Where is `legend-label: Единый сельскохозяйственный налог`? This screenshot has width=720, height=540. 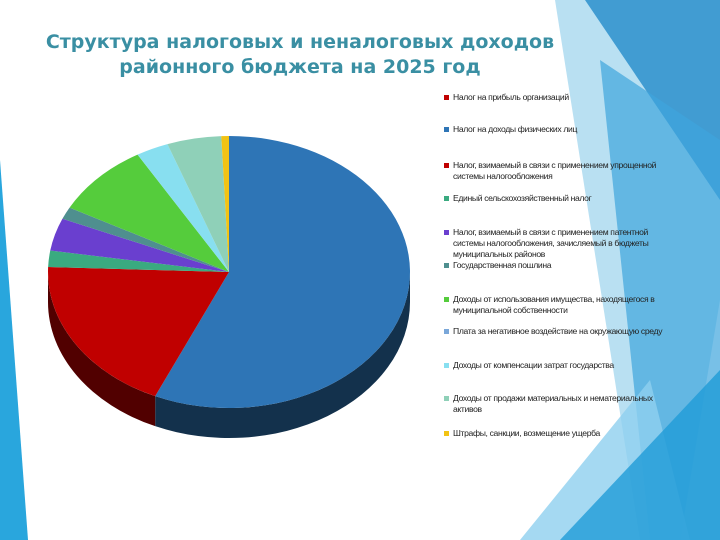 legend-label: Единый сельскохозяйственный налог is located at coordinates (522, 198).